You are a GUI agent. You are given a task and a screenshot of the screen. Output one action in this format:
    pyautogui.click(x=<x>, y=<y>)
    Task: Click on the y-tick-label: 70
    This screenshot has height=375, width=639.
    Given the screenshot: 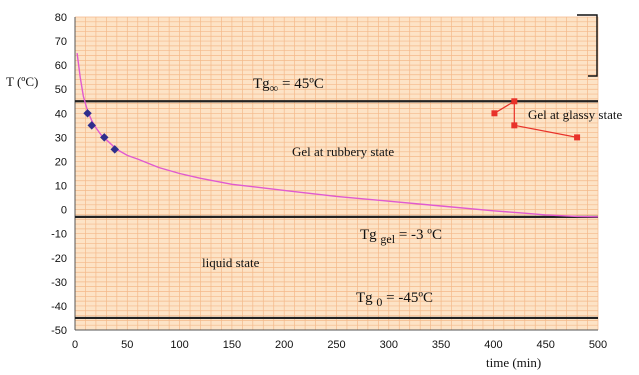 What is the action you would take?
    pyautogui.click(x=61, y=42)
    